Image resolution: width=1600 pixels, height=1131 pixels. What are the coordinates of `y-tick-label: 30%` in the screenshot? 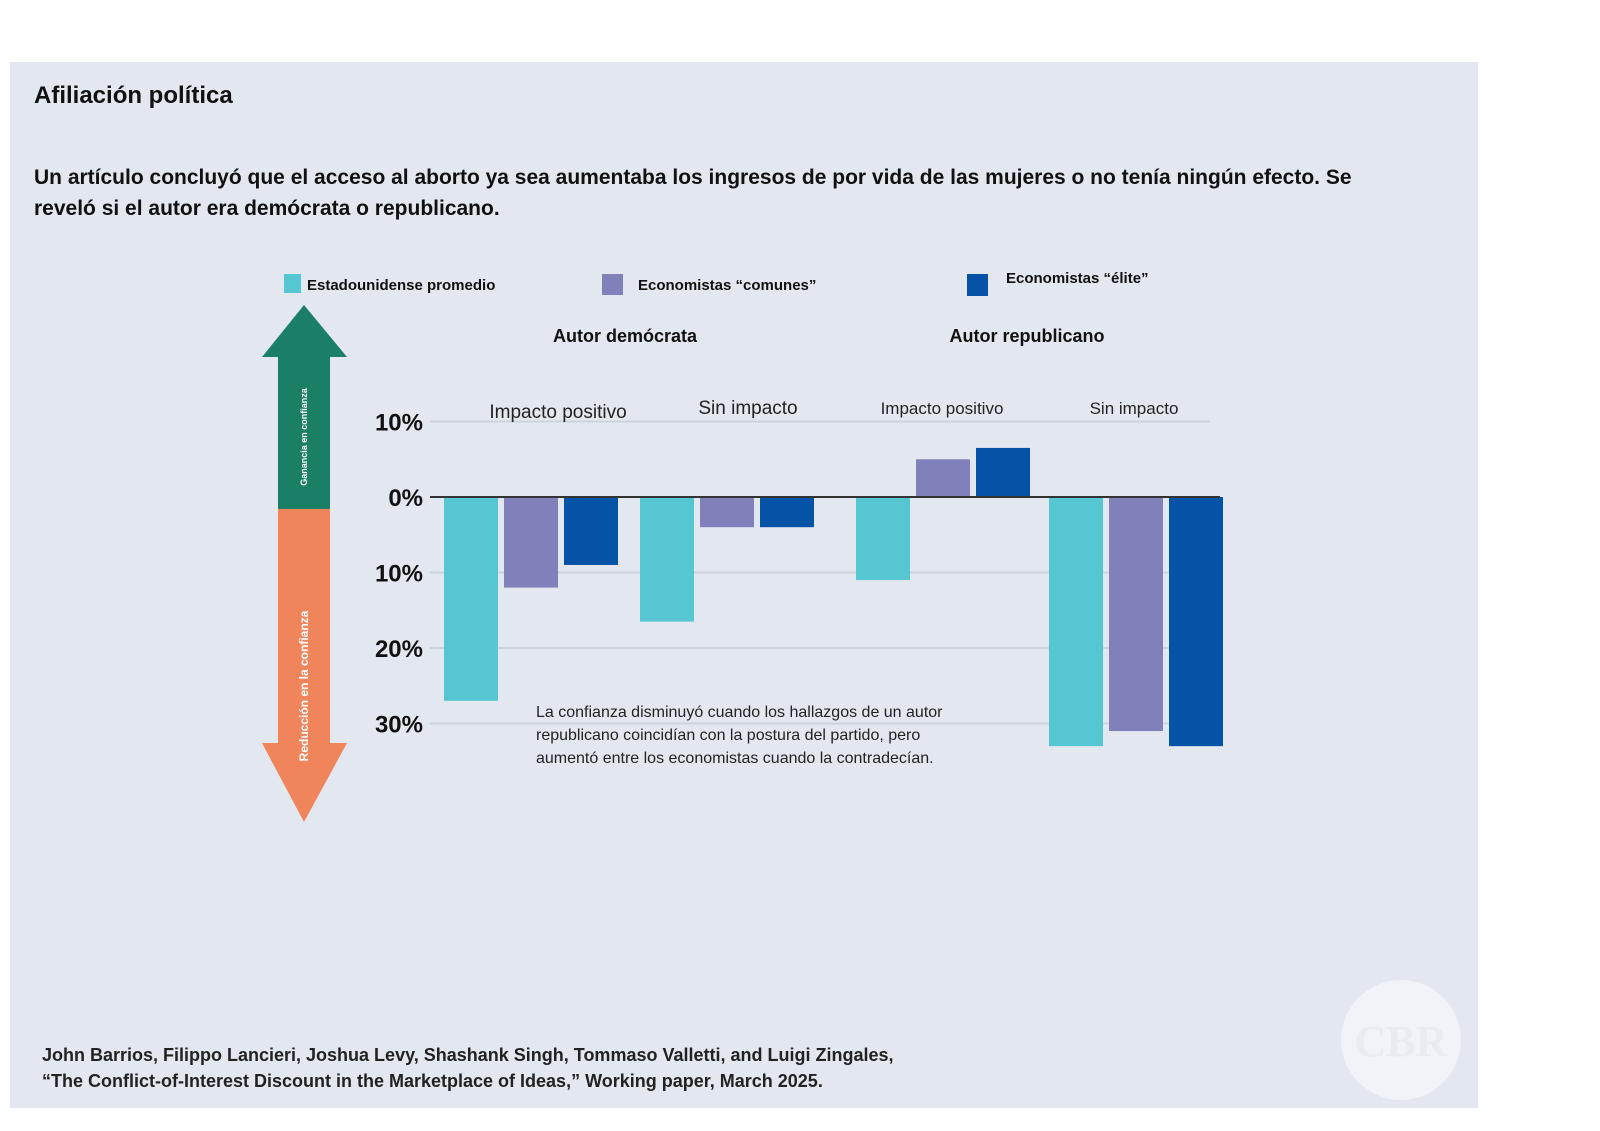 It's located at (399, 725).